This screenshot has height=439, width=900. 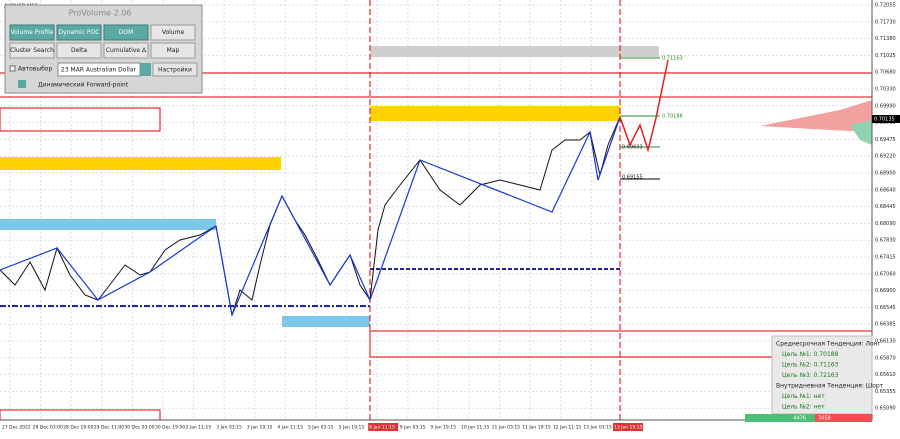 I want to click on time-label: 12 Jan 11:15, so click(x=567, y=428).